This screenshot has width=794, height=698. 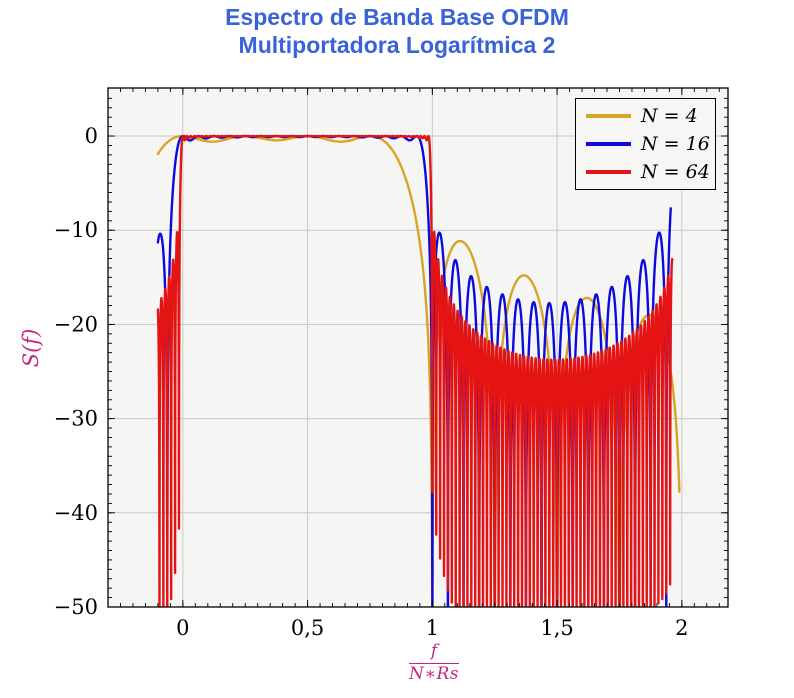 I want to click on legend-line-swatch-n64, so click(x=608, y=172).